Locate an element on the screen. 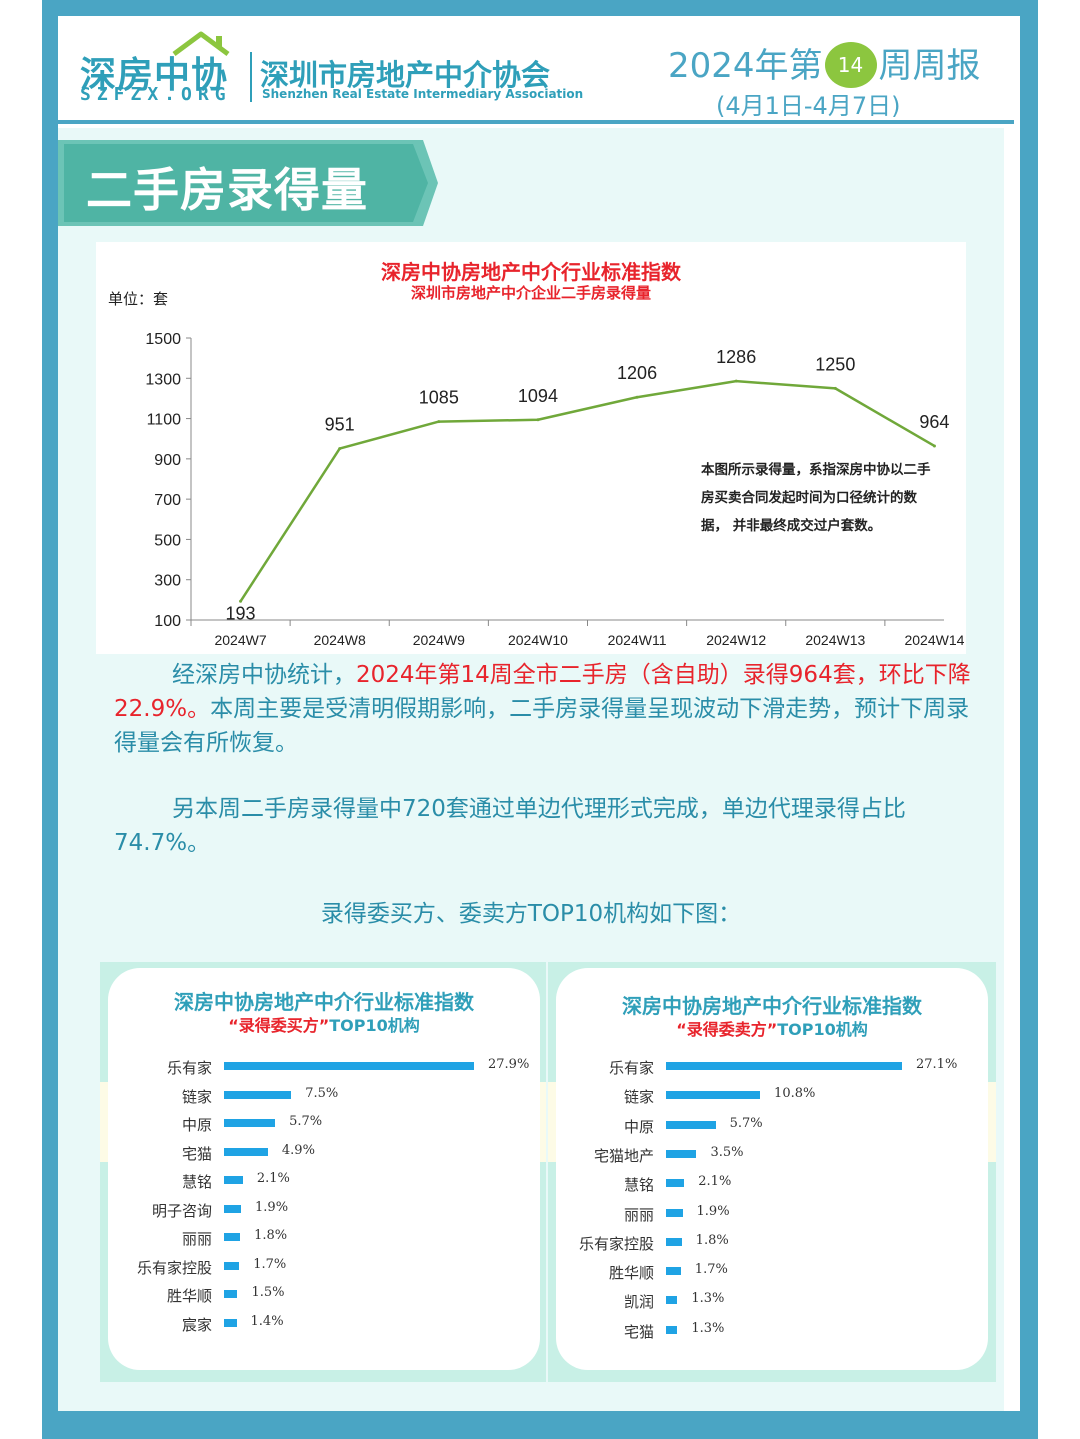  y-axis-unit: 单位：套 is located at coordinates (138, 299).